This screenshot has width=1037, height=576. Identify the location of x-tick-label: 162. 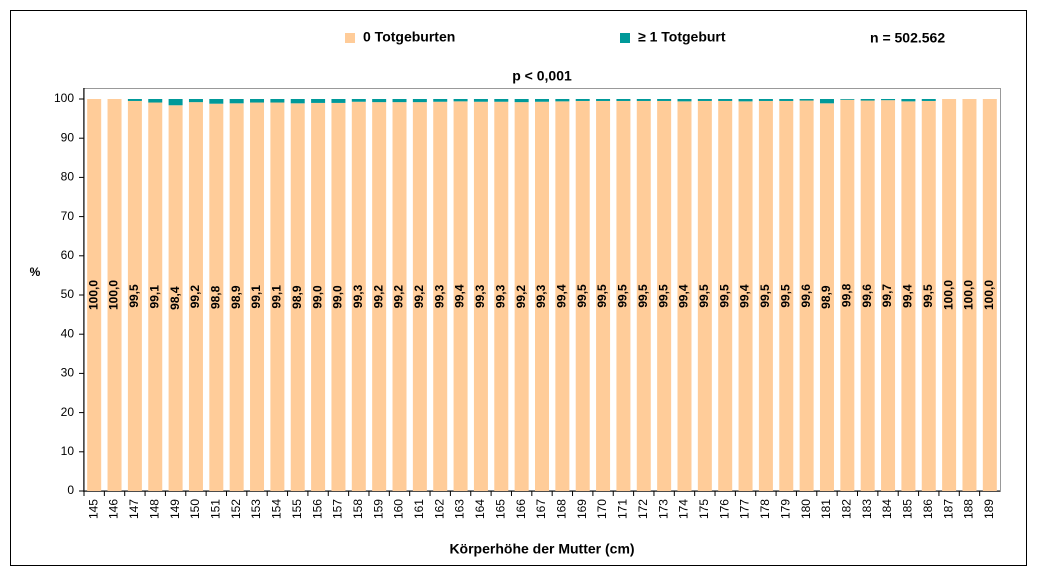
(439, 509).